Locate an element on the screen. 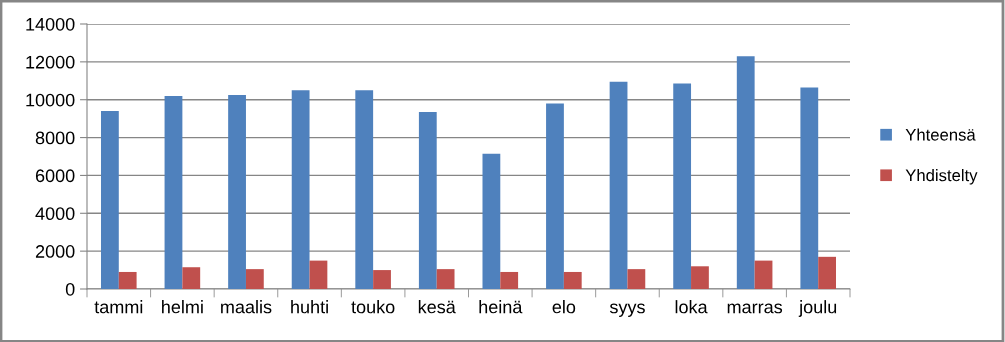 The width and height of the screenshot is (1005, 342). x-tick-label: loka is located at coordinates (691, 307).